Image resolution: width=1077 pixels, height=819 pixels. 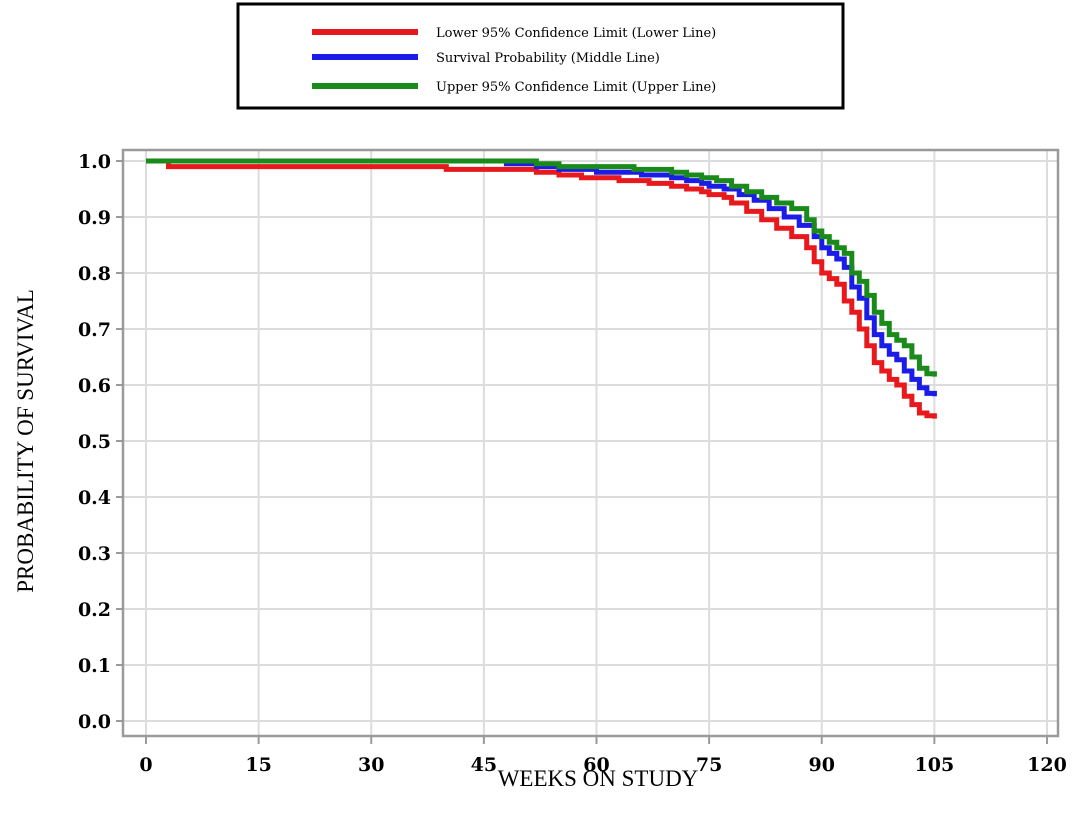 What do you see at coordinates (94, 610) in the screenshot?
I see `y-tick-label: 0.2` at bounding box center [94, 610].